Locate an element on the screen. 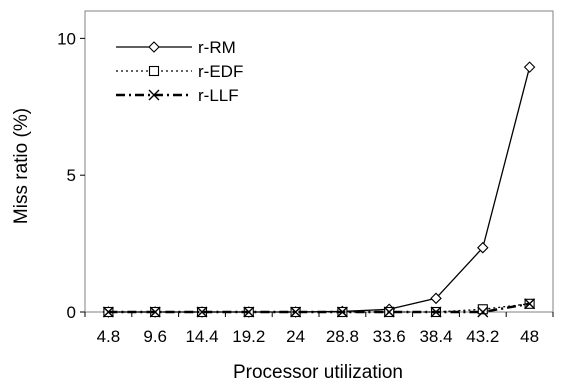 Image resolution: width=566 pixels, height=385 pixels. x-tick-label: 14.4 is located at coordinates (201, 336).